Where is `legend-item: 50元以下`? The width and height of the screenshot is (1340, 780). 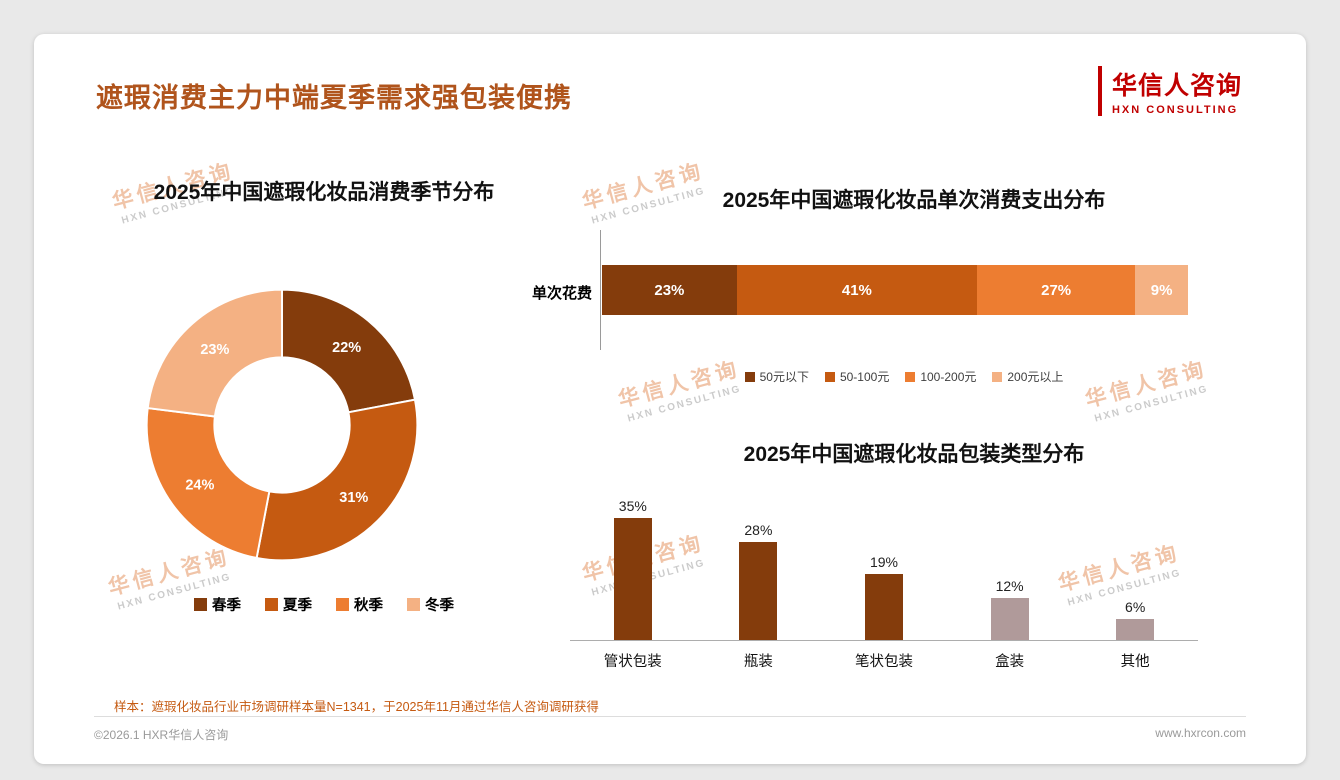
legend-item: 50元以下 is located at coordinates (776, 376).